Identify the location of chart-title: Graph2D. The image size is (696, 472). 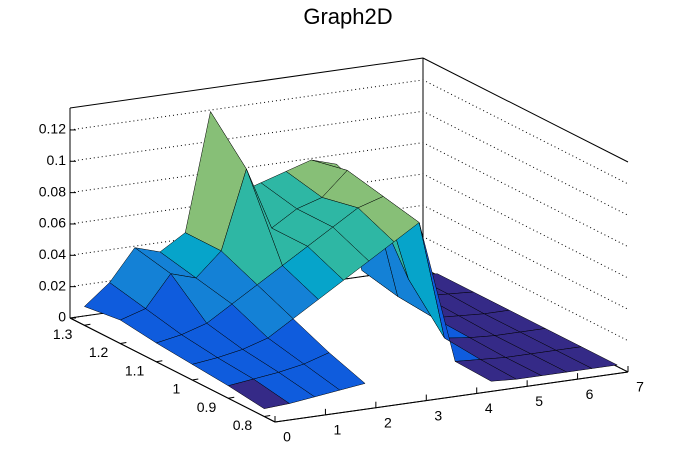
(347, 16).